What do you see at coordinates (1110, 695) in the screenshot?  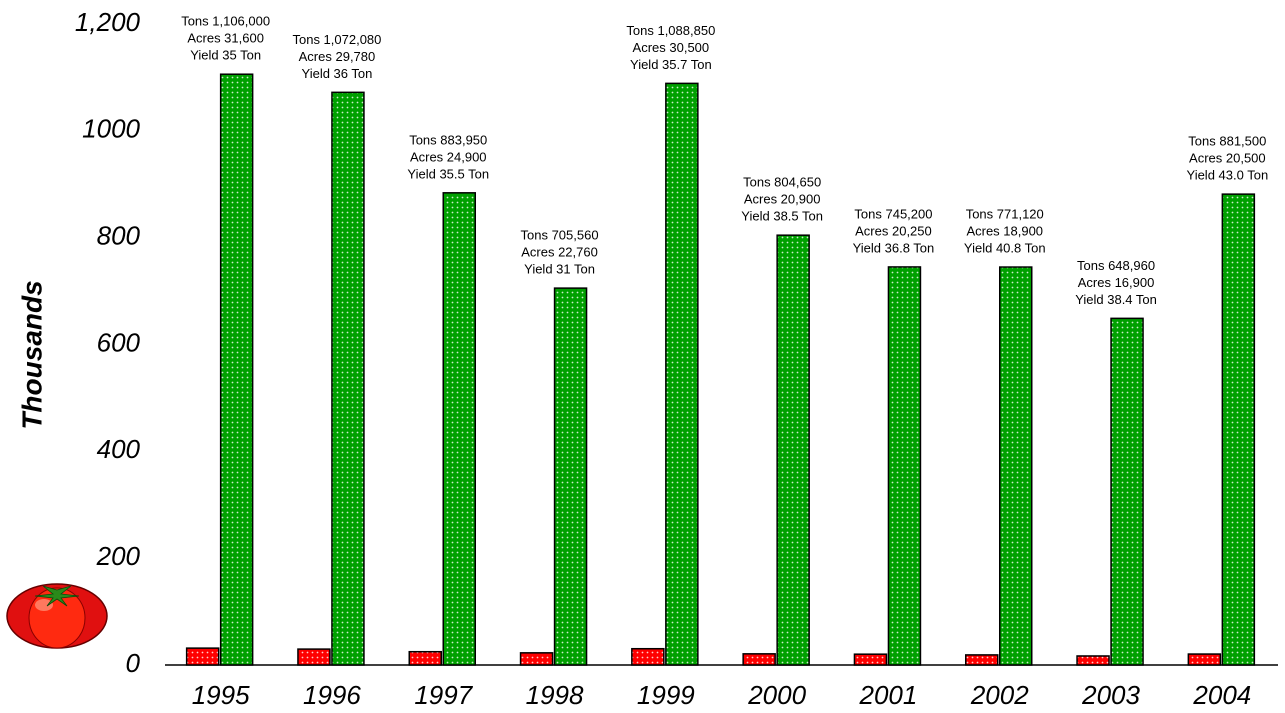 I see `x-tick-label: 2003` at bounding box center [1110, 695].